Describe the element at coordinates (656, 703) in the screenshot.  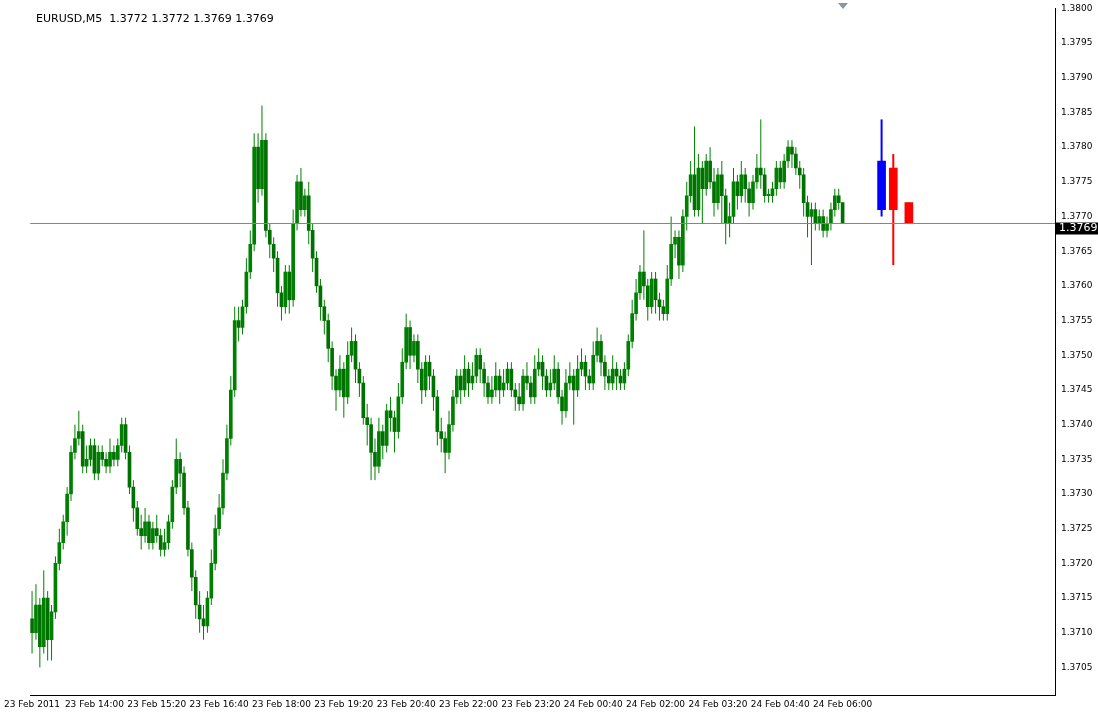
I see `x-tick-label: 24 Feb 02:00` at that location.